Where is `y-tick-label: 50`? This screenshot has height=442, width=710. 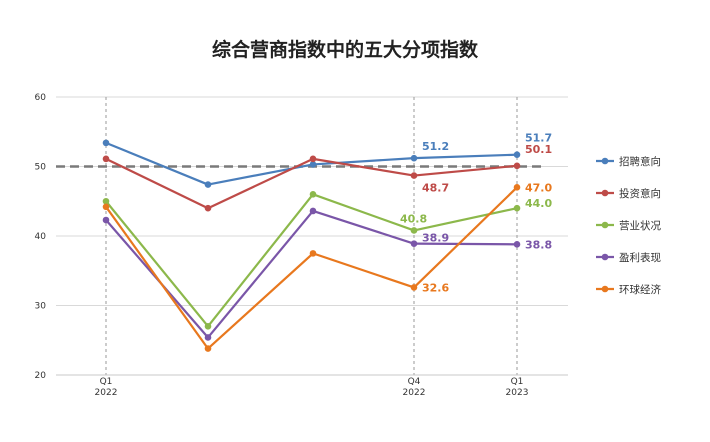
y-tick-label: 50 is located at coordinates (41, 168).